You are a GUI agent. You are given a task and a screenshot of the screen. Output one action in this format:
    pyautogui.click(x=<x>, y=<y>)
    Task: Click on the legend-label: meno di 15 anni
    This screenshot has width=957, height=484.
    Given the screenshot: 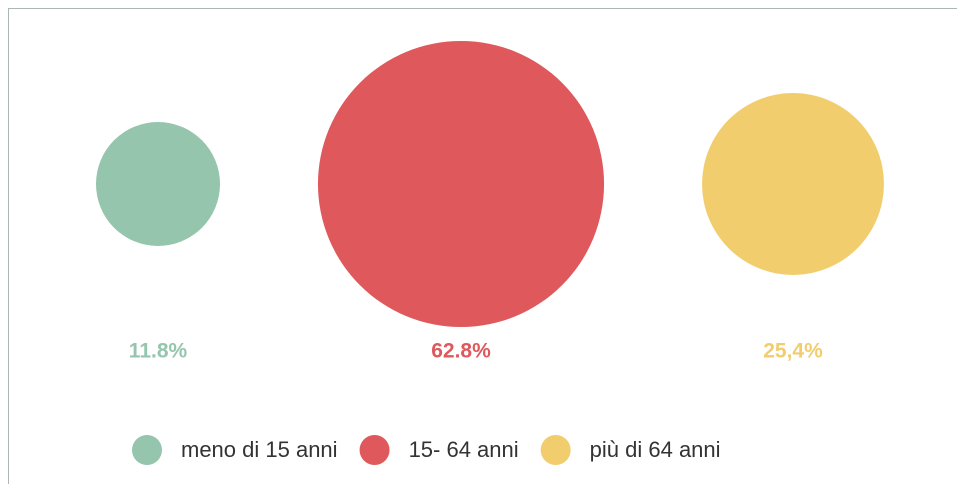 What is the action you would take?
    pyautogui.click(x=259, y=449)
    